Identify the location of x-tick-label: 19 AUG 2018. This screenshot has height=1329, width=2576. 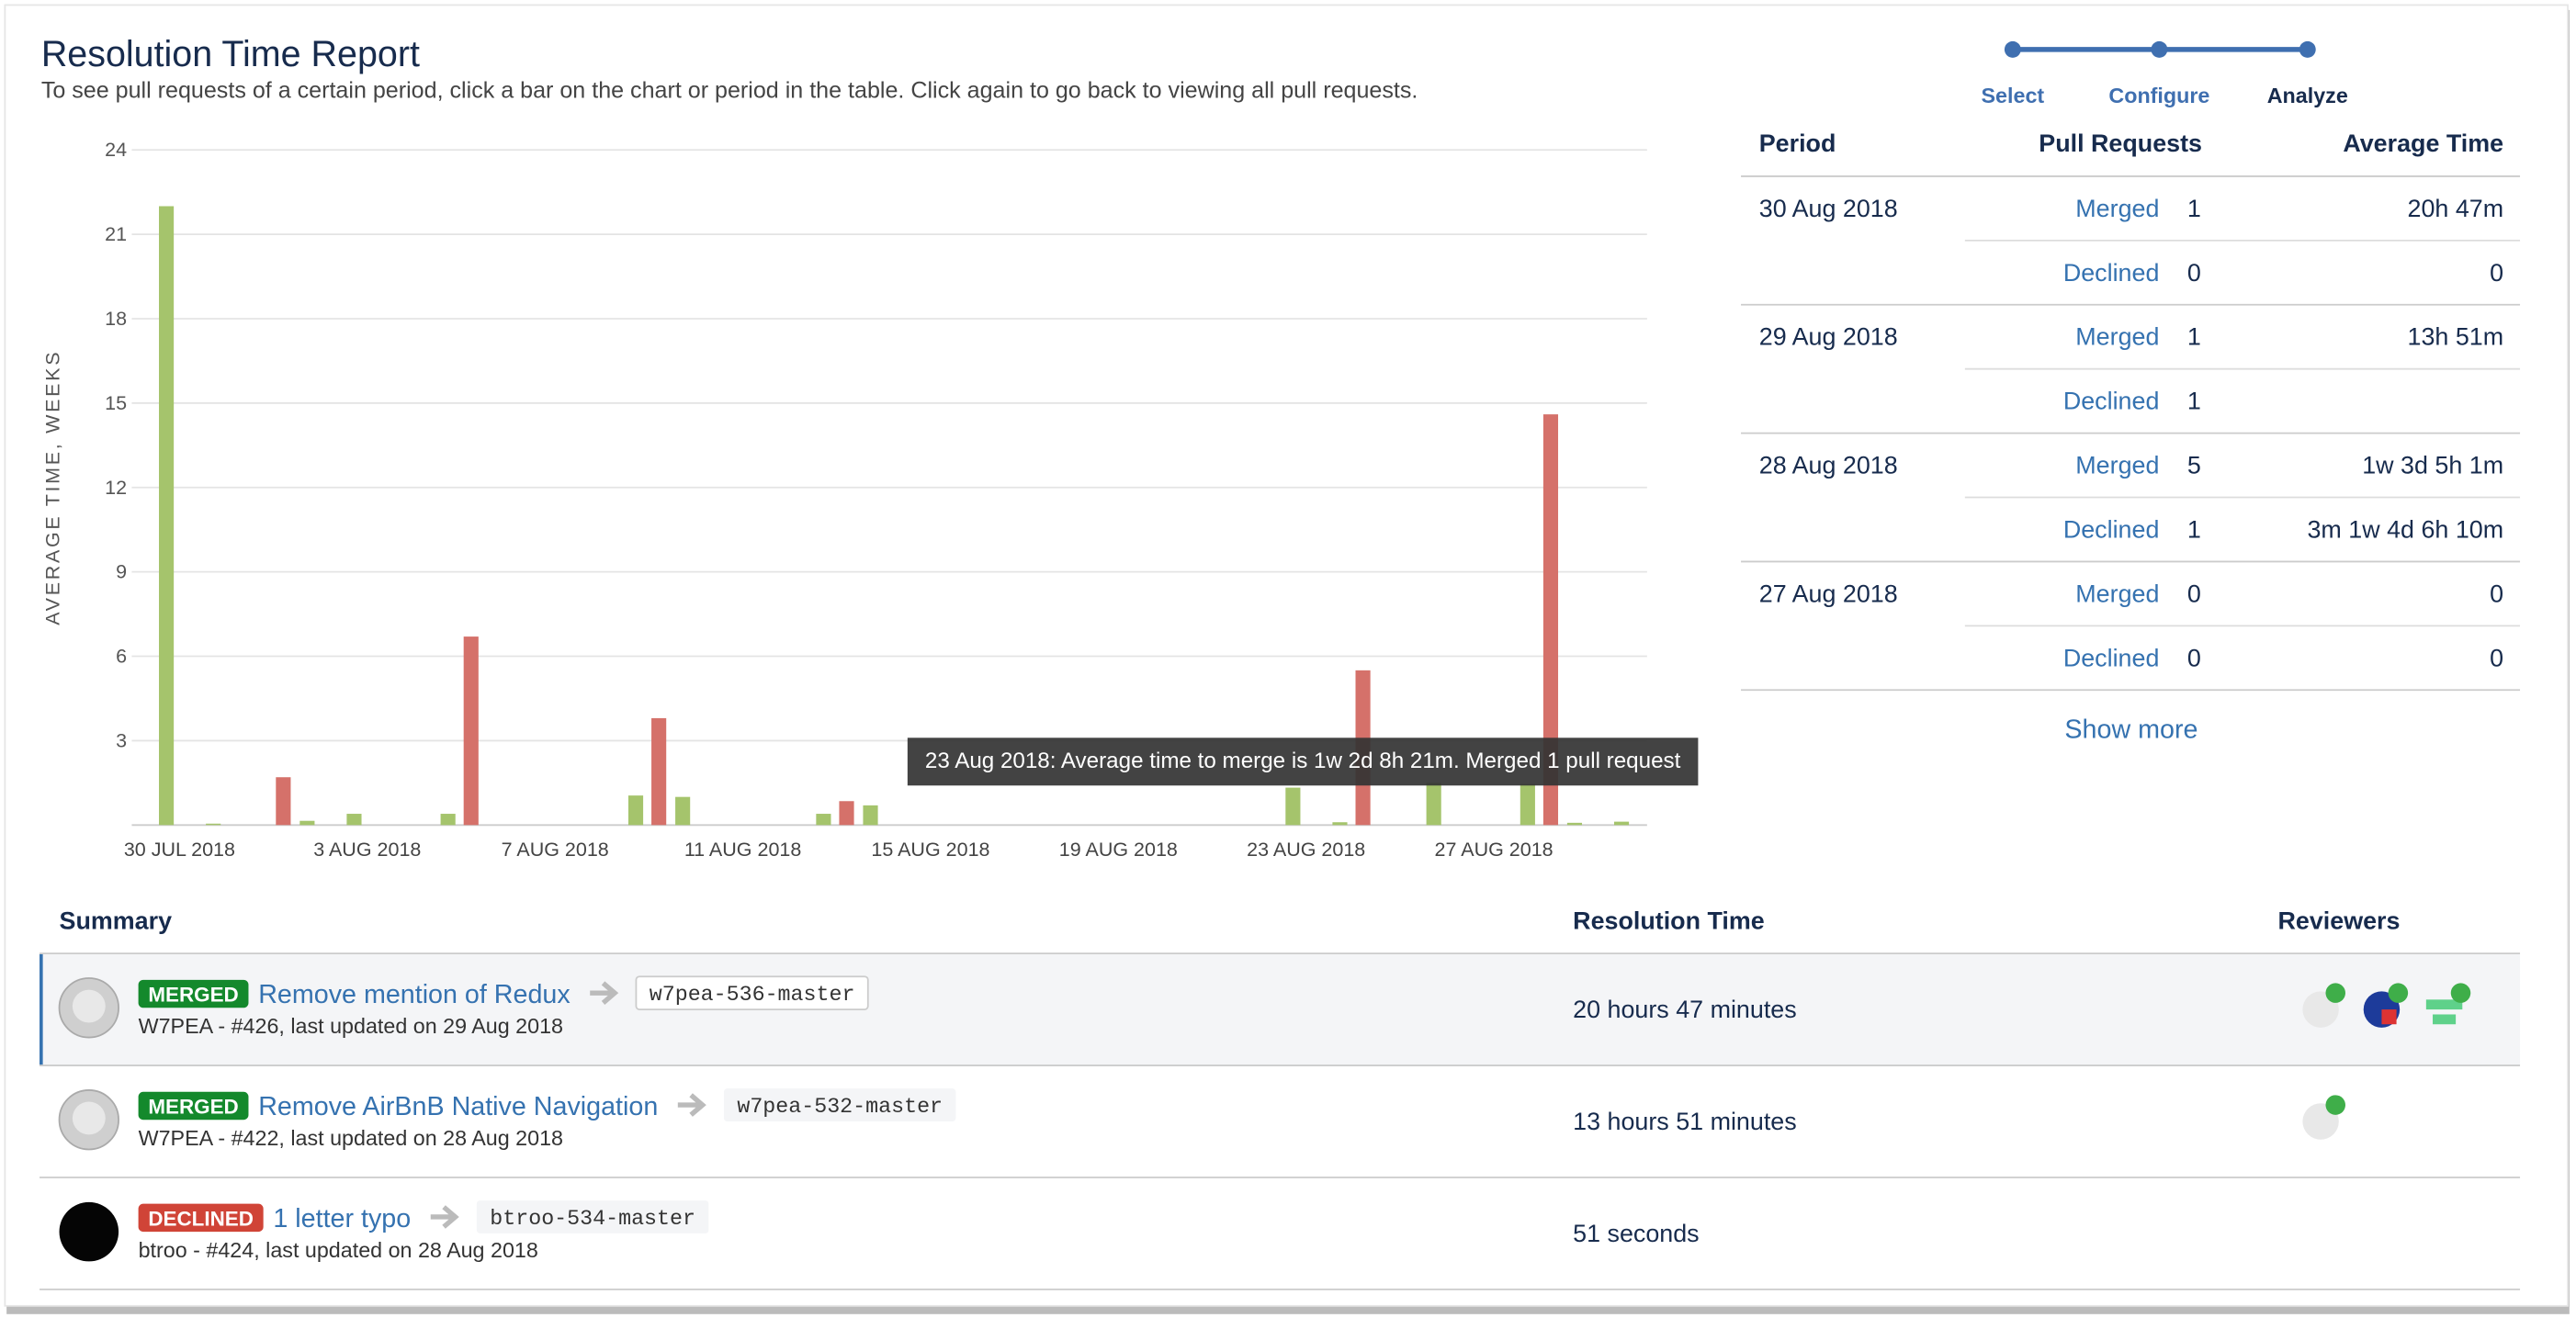
(1118, 850).